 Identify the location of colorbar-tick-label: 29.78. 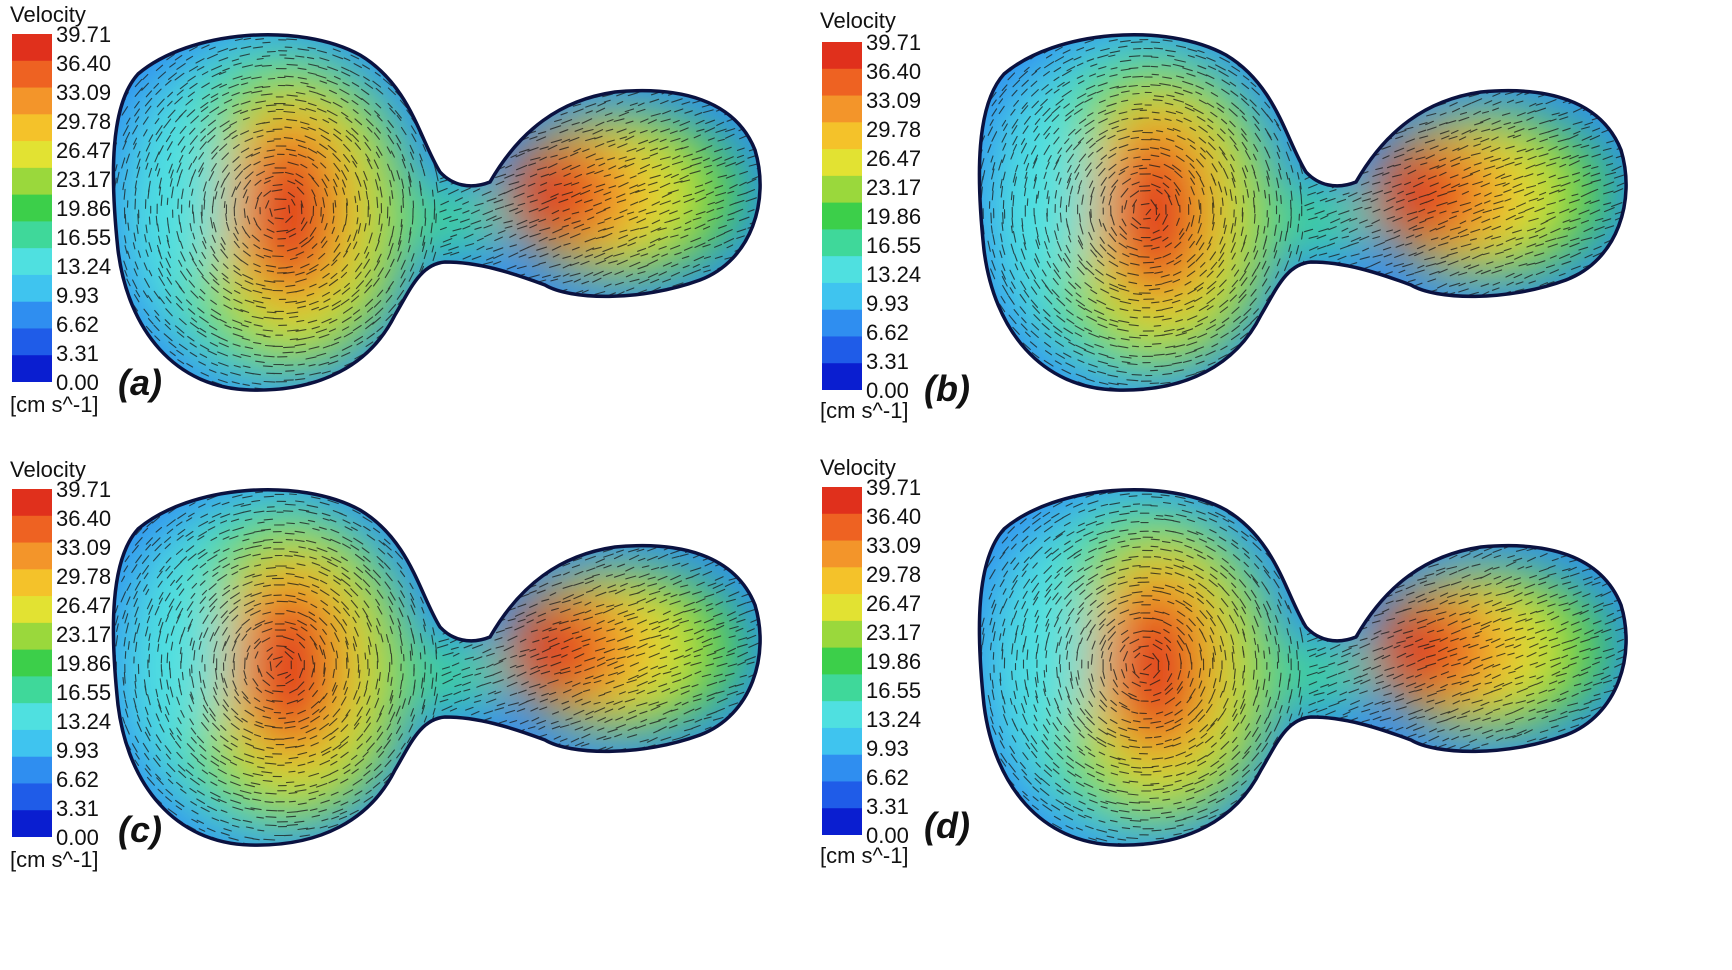
(84, 576).